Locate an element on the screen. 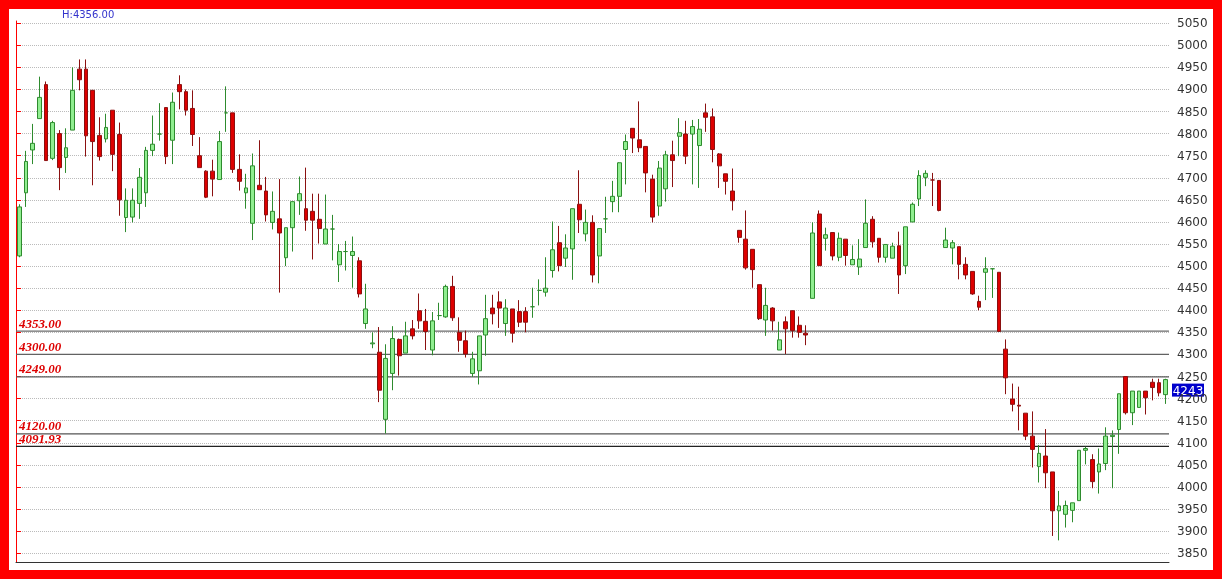 The height and width of the screenshot is (579, 1222). y-tick-label: 4450 is located at coordinates (1192, 288).